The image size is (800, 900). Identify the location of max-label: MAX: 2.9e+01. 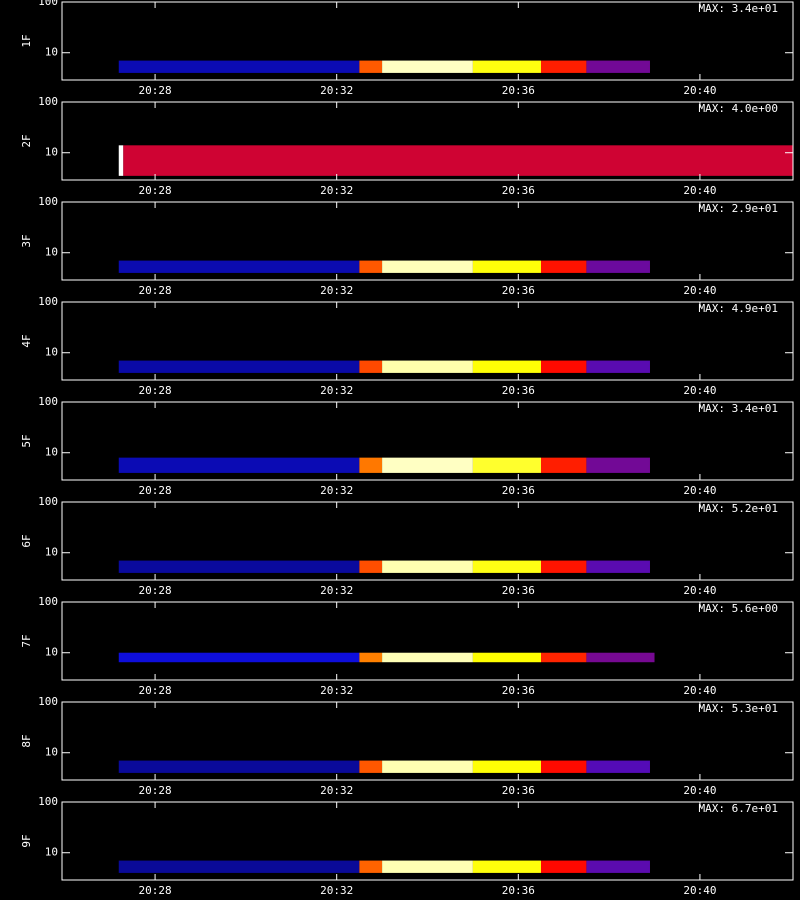
(738, 208).